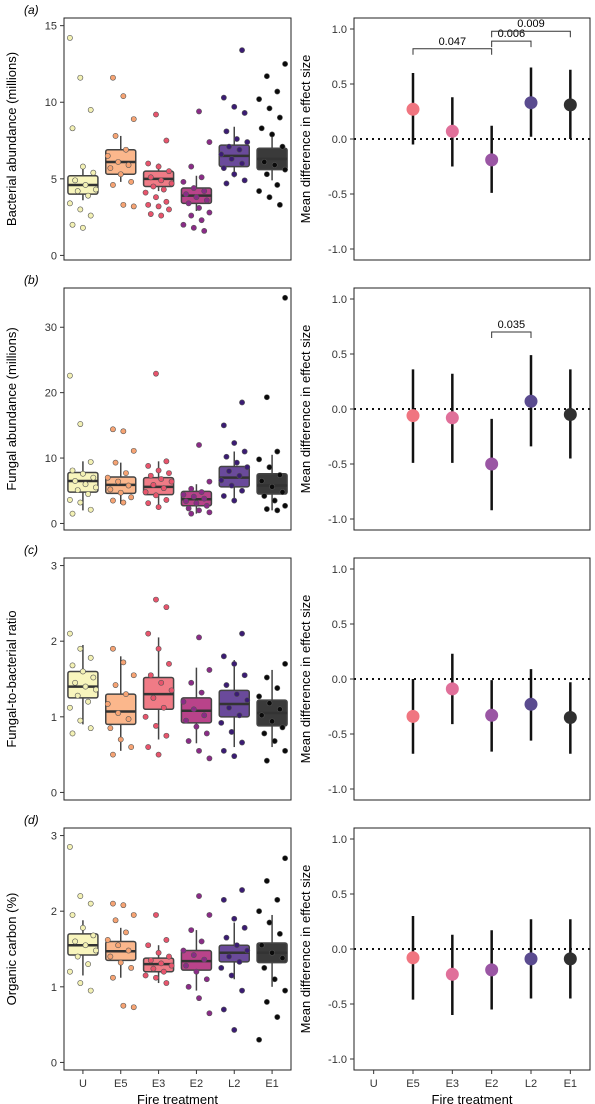 Image resolution: width=595 pixels, height=1104 pixels. I want to click on plot-frame, so click(177, 409).